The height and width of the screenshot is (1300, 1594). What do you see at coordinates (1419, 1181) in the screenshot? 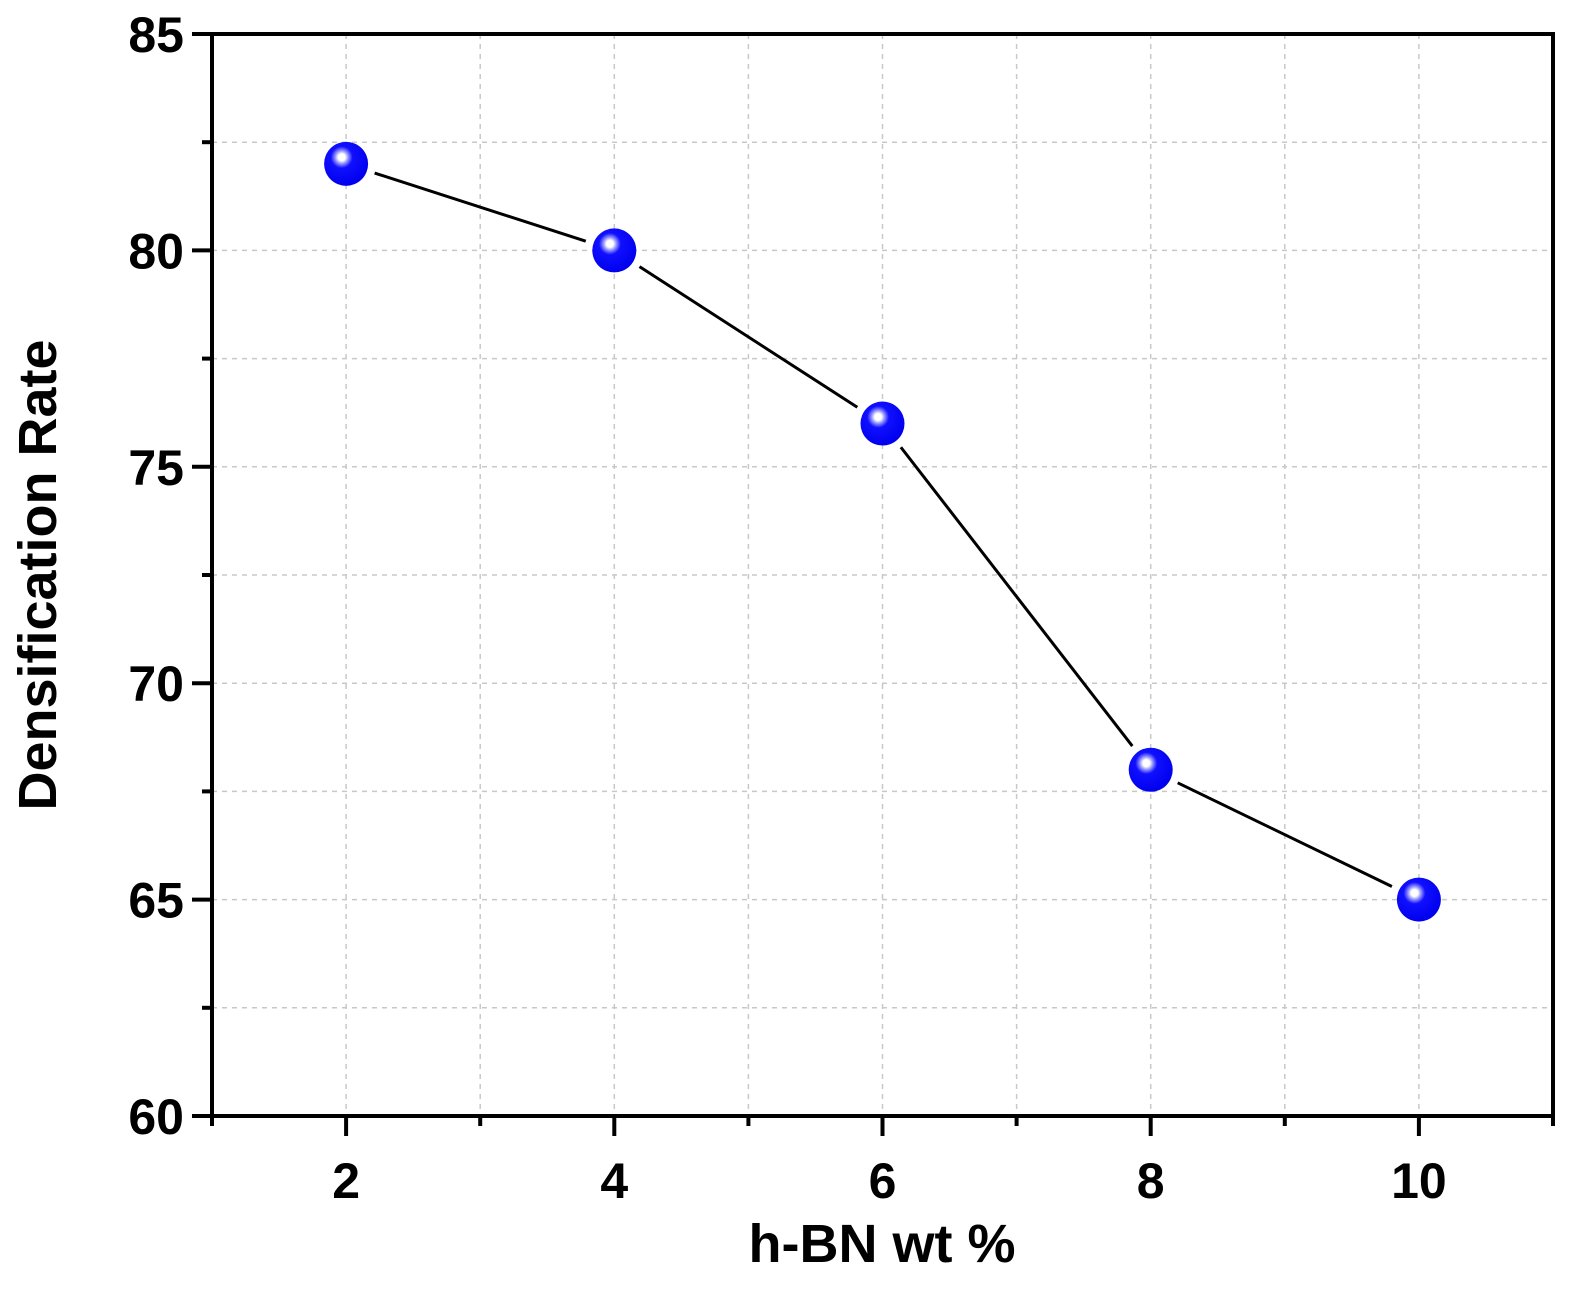
I see `x-tick-label: 10` at bounding box center [1419, 1181].